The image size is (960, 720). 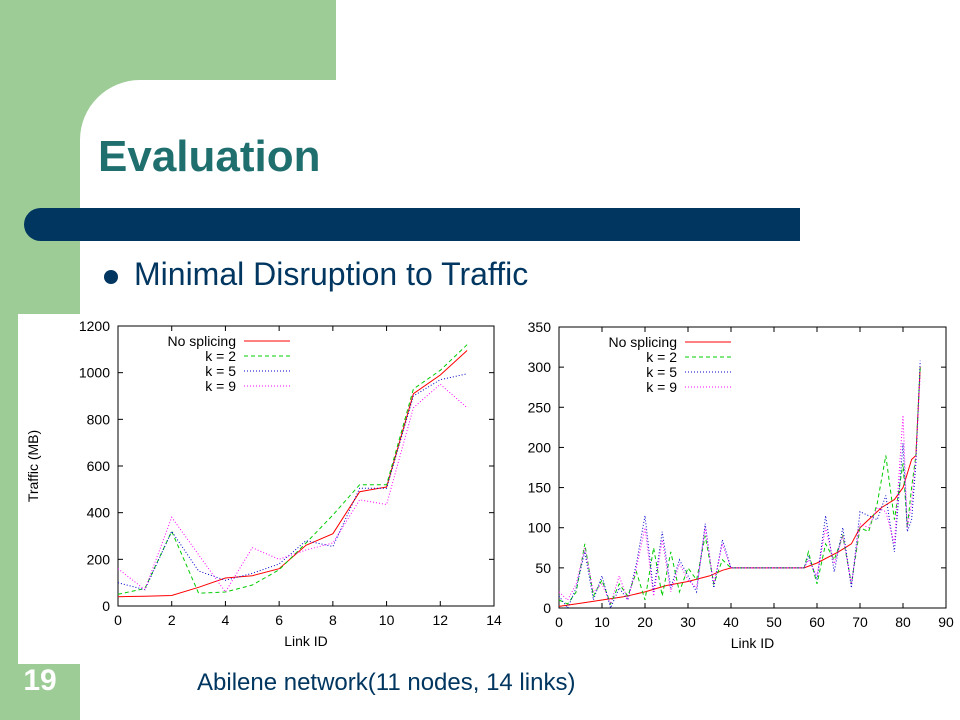 I want to click on x-tick-label: 30, so click(x=688, y=622).